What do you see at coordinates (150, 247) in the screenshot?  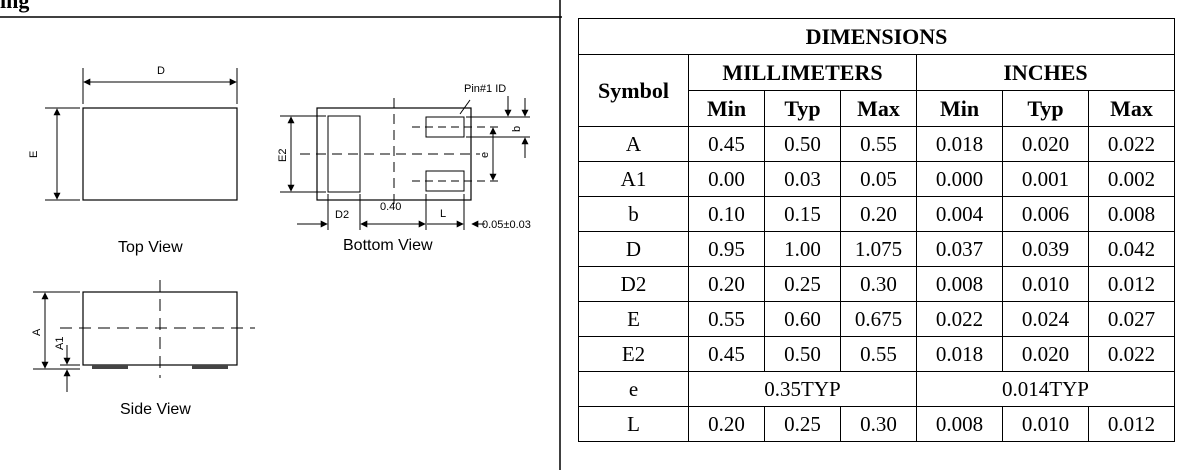 I see `top-view-caption: Top View` at bounding box center [150, 247].